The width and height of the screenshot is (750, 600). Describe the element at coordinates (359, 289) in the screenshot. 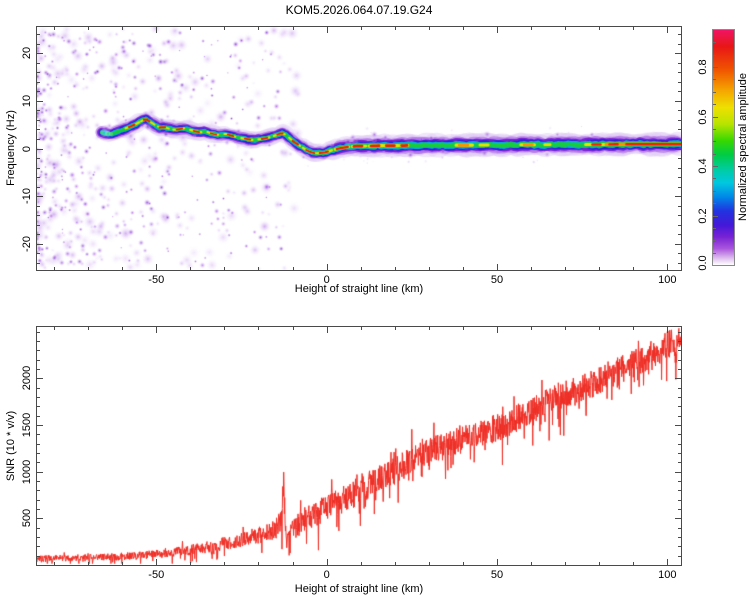

I see `spectrogram-xlabel: Height of straight line (km)` at that location.